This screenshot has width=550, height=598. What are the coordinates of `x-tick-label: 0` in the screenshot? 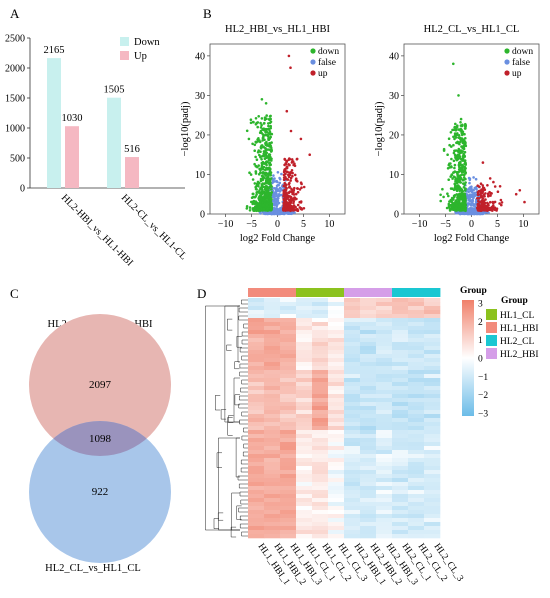 It's located at (471, 224).